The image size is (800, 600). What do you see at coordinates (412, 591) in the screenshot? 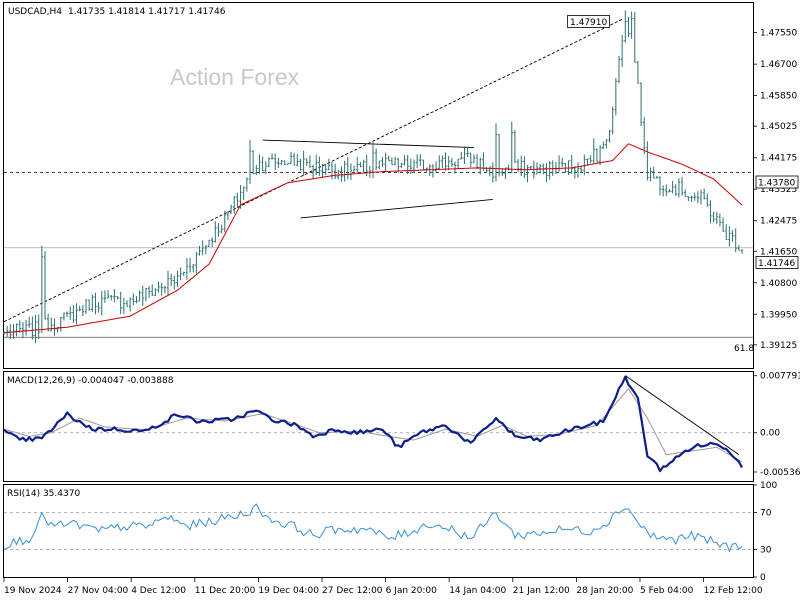
I see `time-tick-label: 6 Jan 20:00` at bounding box center [412, 591].